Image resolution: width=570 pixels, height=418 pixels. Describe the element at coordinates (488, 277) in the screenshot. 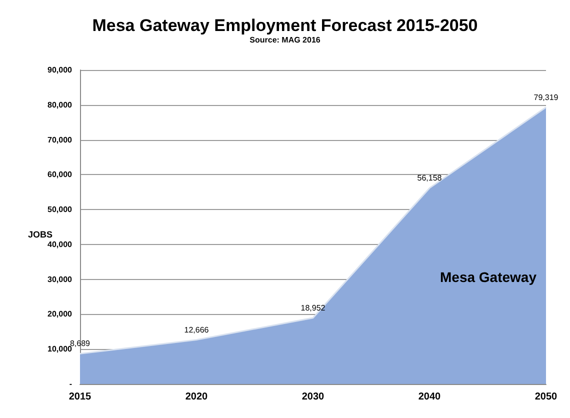

I see `series-label: Mesa Gateway` at that location.